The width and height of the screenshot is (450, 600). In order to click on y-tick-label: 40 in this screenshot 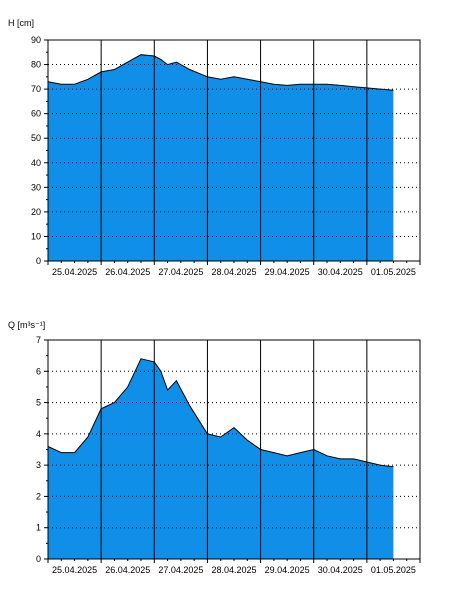, I will do `click(36, 163)`.